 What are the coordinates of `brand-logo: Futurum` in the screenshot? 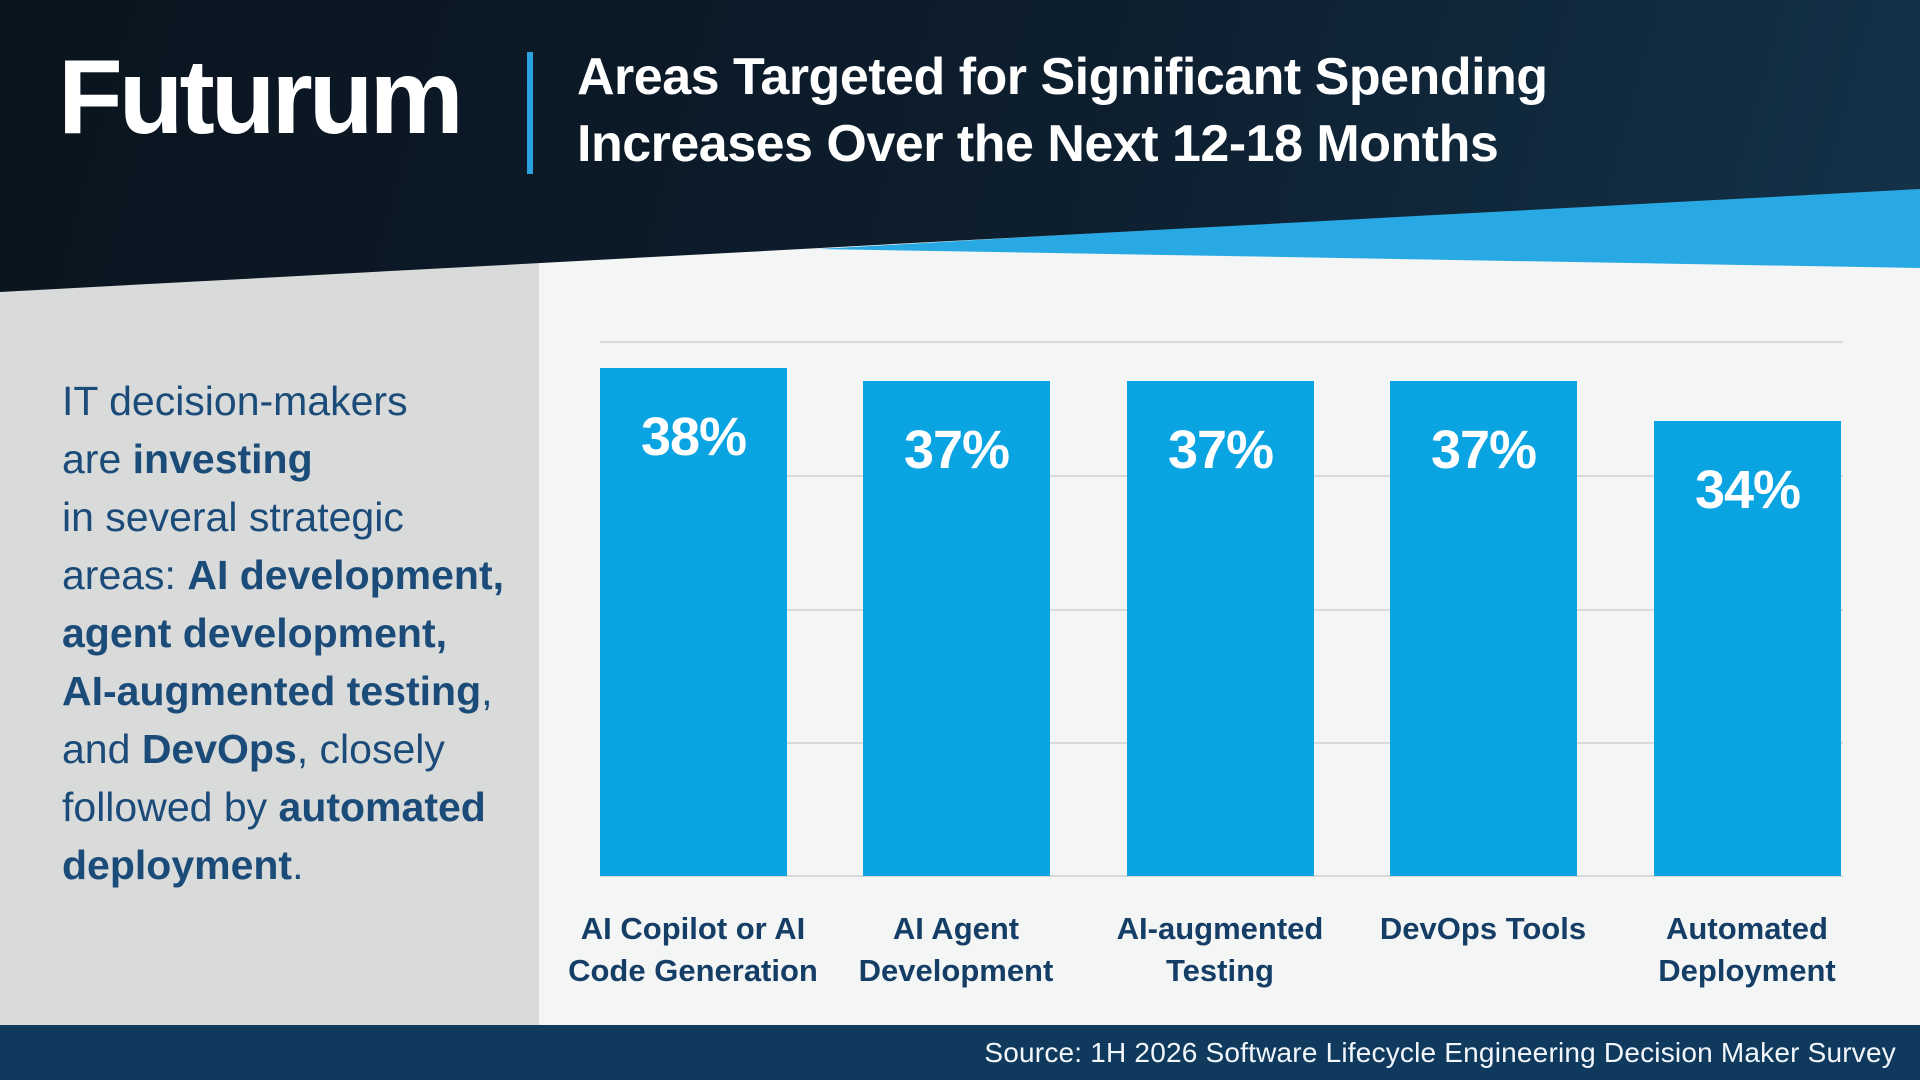 It's located at (261, 97).